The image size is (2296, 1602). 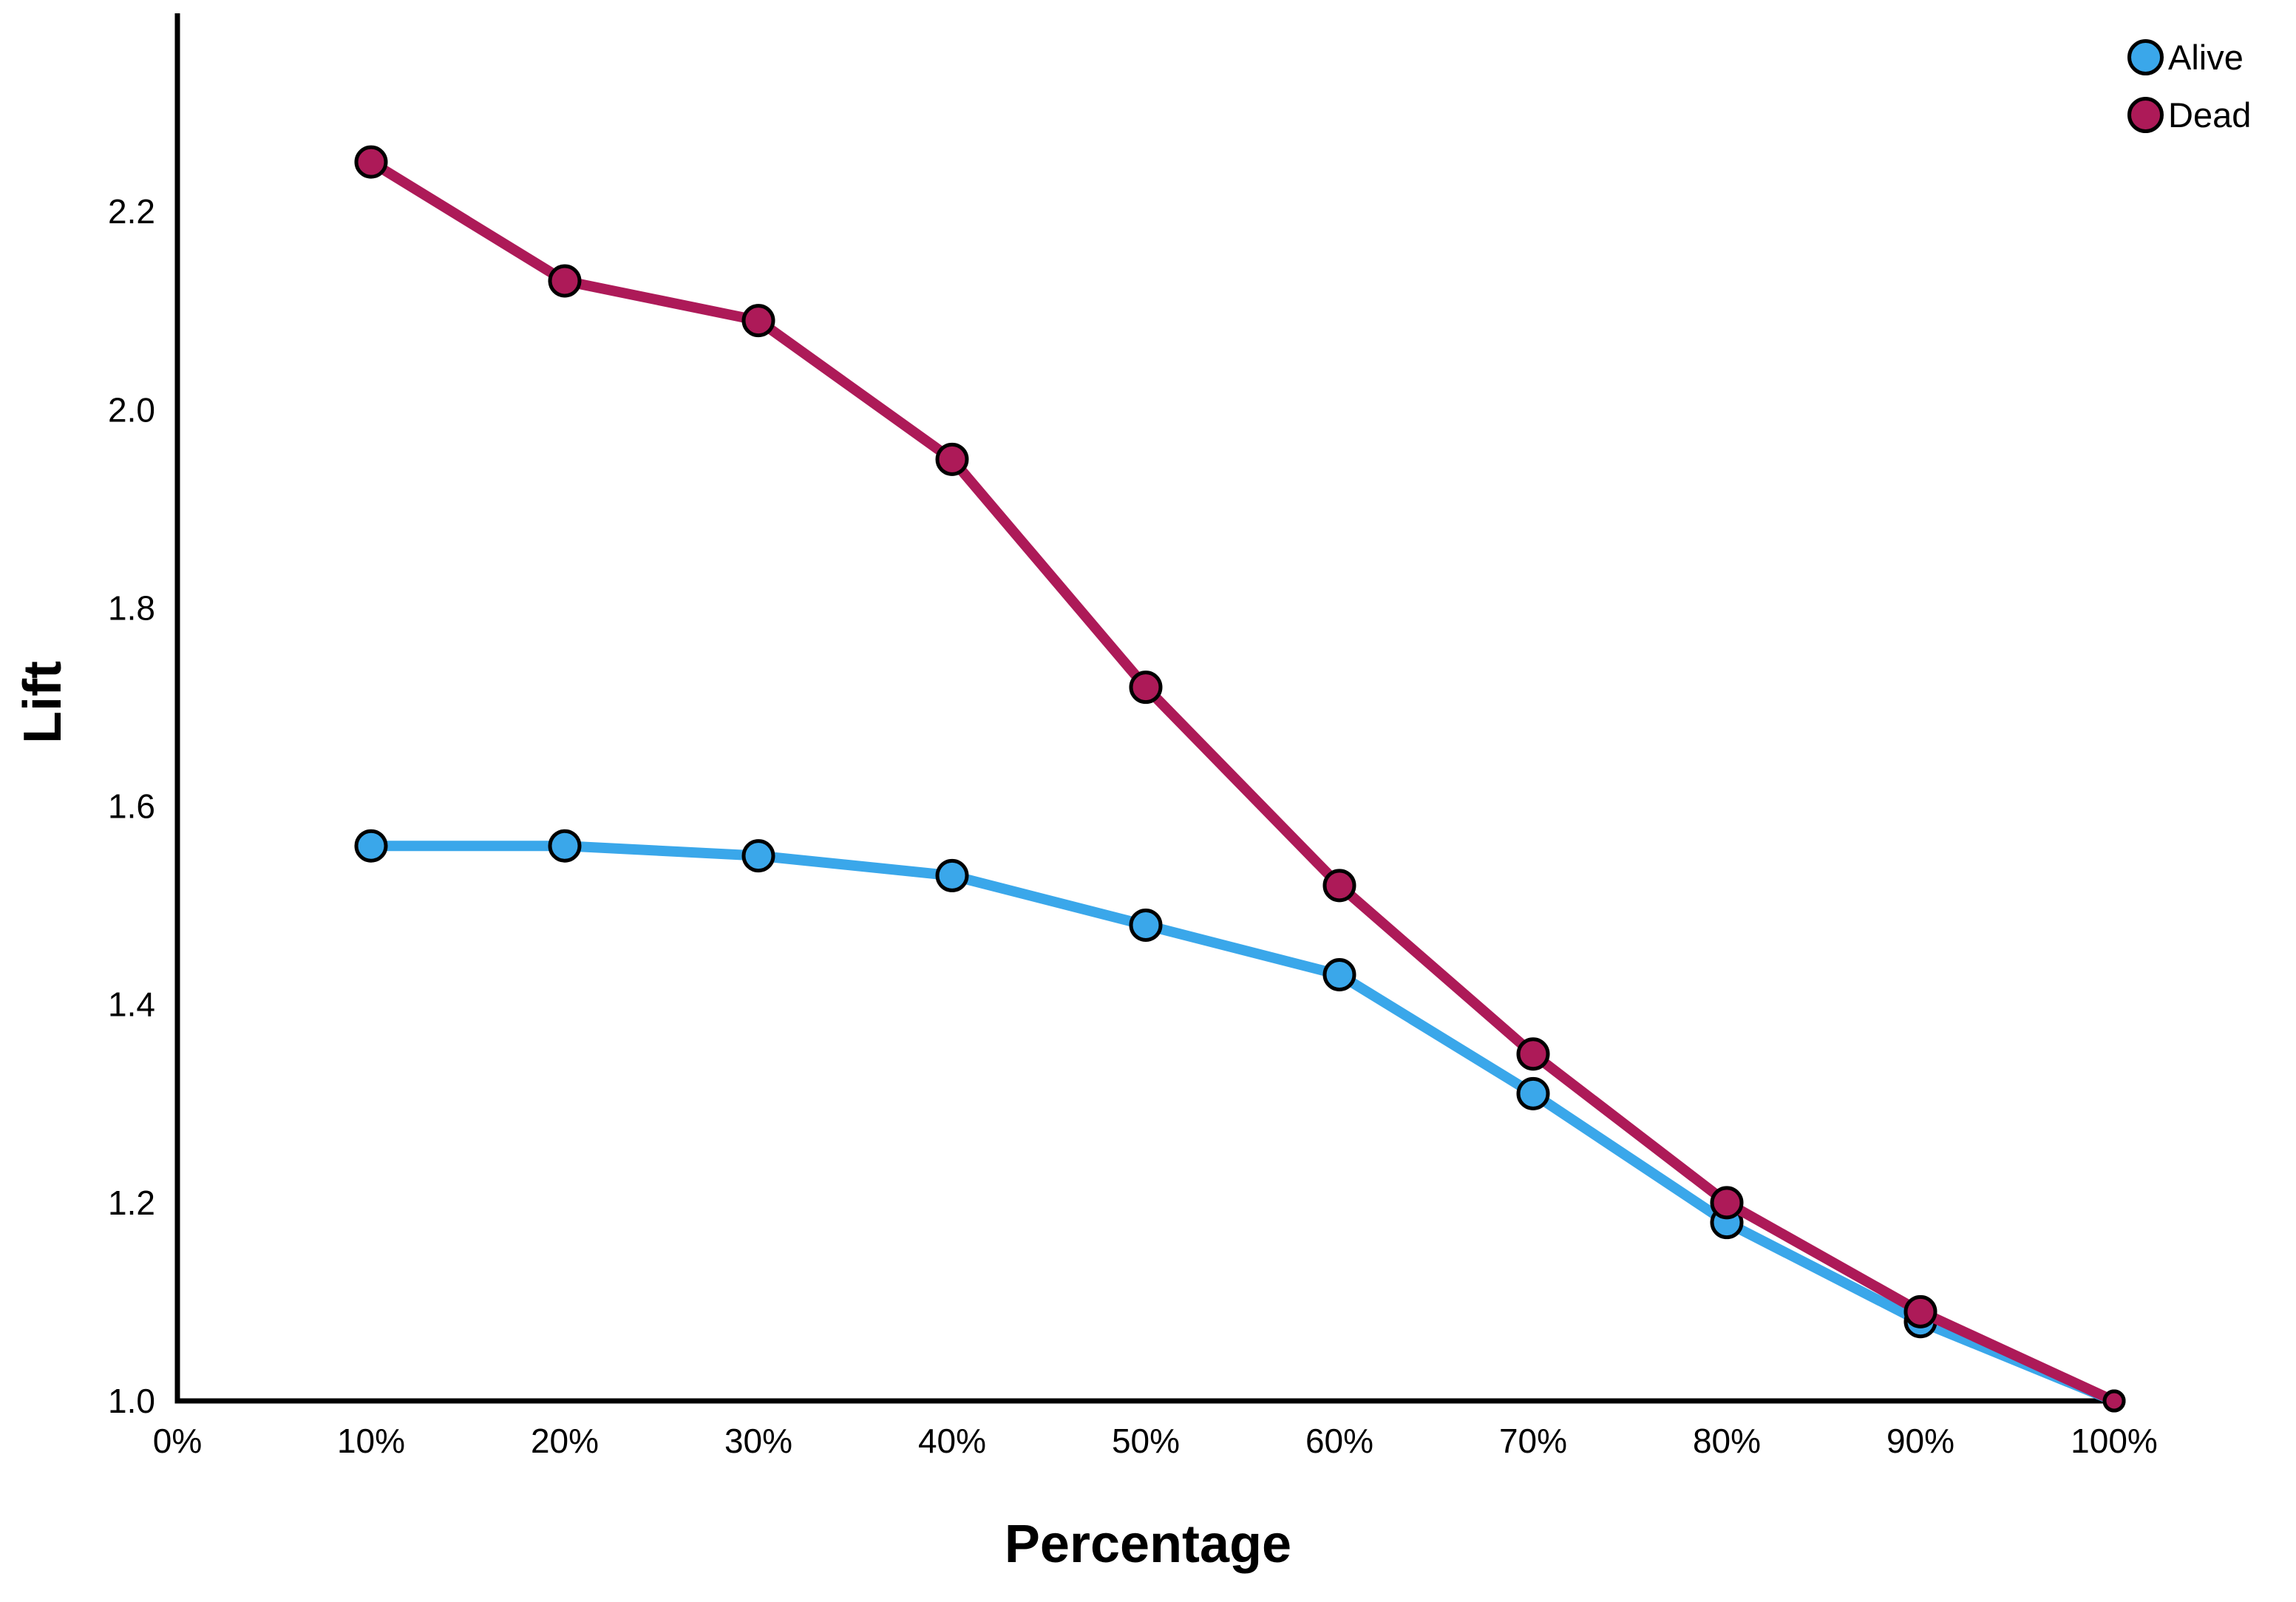 What do you see at coordinates (2206, 57) in the screenshot?
I see `legend-label-alive: Alive` at bounding box center [2206, 57].